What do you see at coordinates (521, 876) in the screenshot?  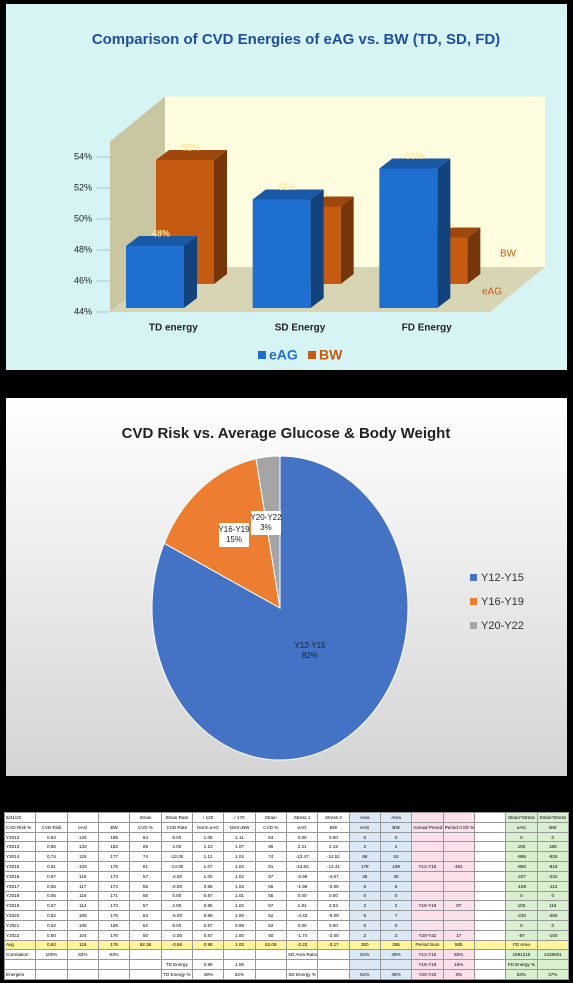 I see `table-cell: -227` at bounding box center [521, 876].